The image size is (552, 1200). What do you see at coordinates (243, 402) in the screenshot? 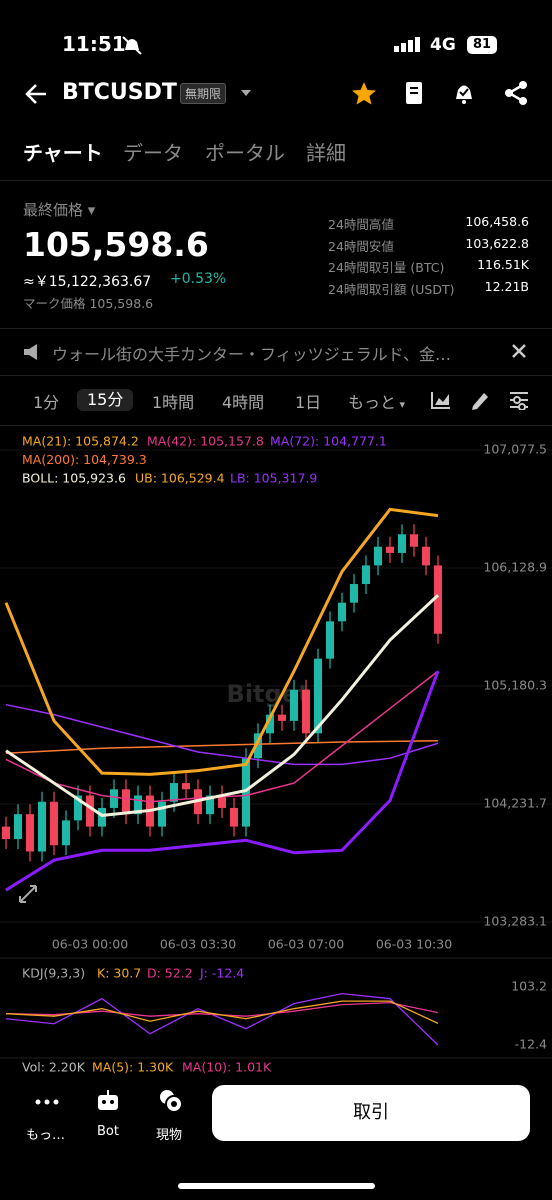
I see `interval: 4時間` at bounding box center [243, 402].